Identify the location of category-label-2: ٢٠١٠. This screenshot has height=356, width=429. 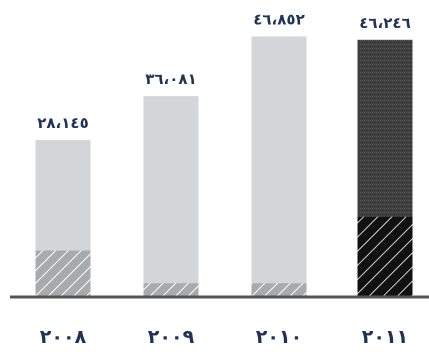
(279, 337).